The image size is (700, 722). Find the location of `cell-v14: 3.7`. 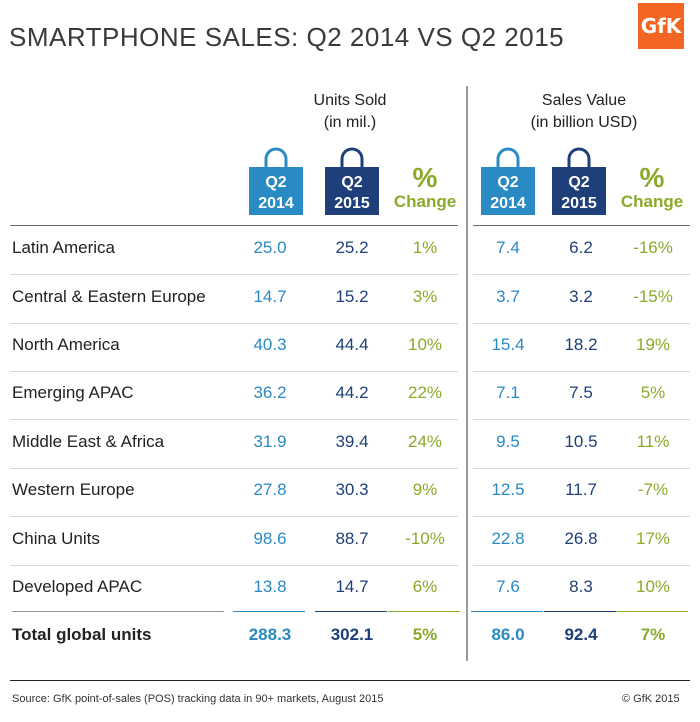

cell-v14: 3.7 is located at coordinates (508, 296).